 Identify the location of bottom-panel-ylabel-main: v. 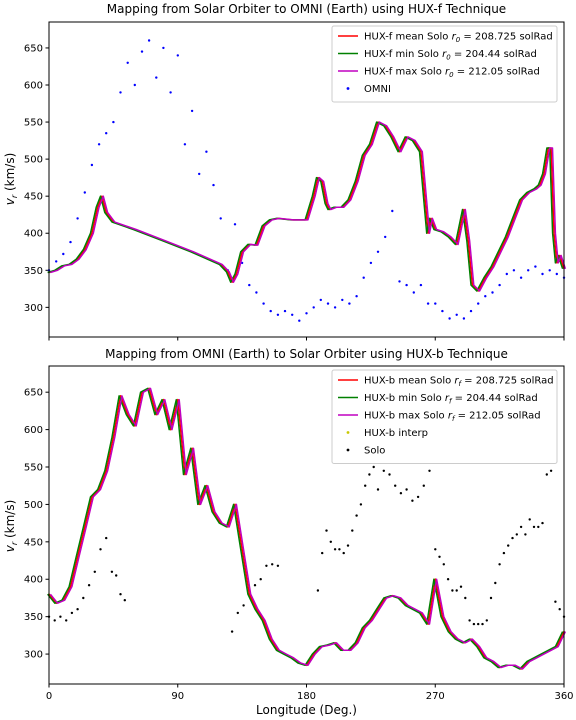
(10, 548).